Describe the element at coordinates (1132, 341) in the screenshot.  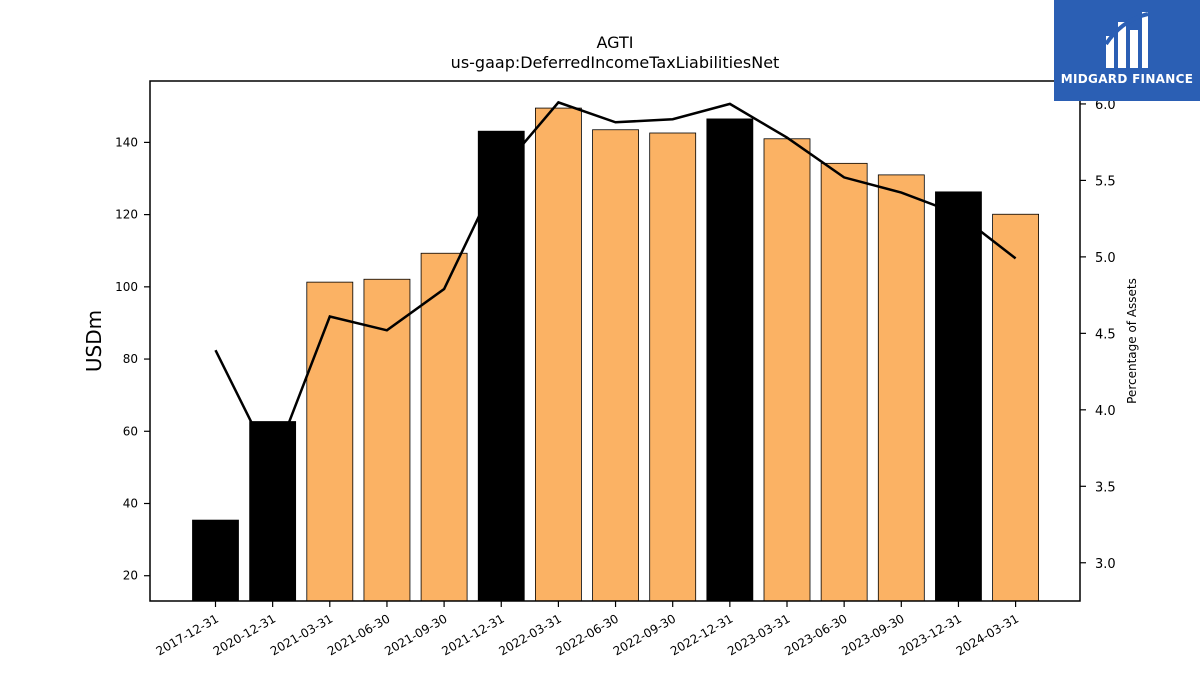
I see `y2-axis-label: Percentage of Assets` at that location.